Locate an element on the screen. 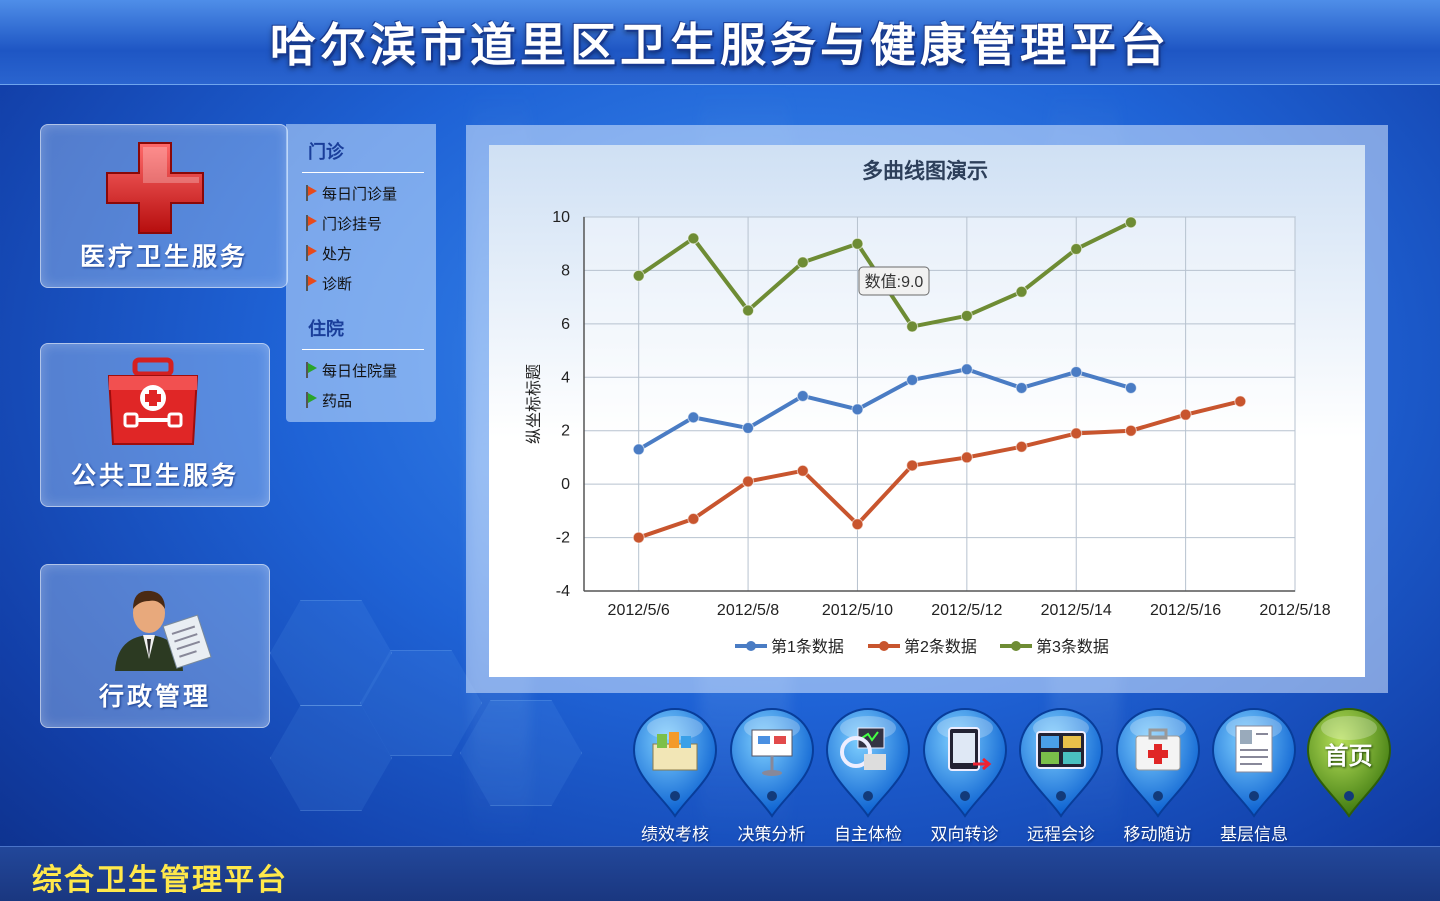 This screenshot has width=1440, height=901. submenu-item-daily-inpatient: 每日住院量 is located at coordinates (371, 370).